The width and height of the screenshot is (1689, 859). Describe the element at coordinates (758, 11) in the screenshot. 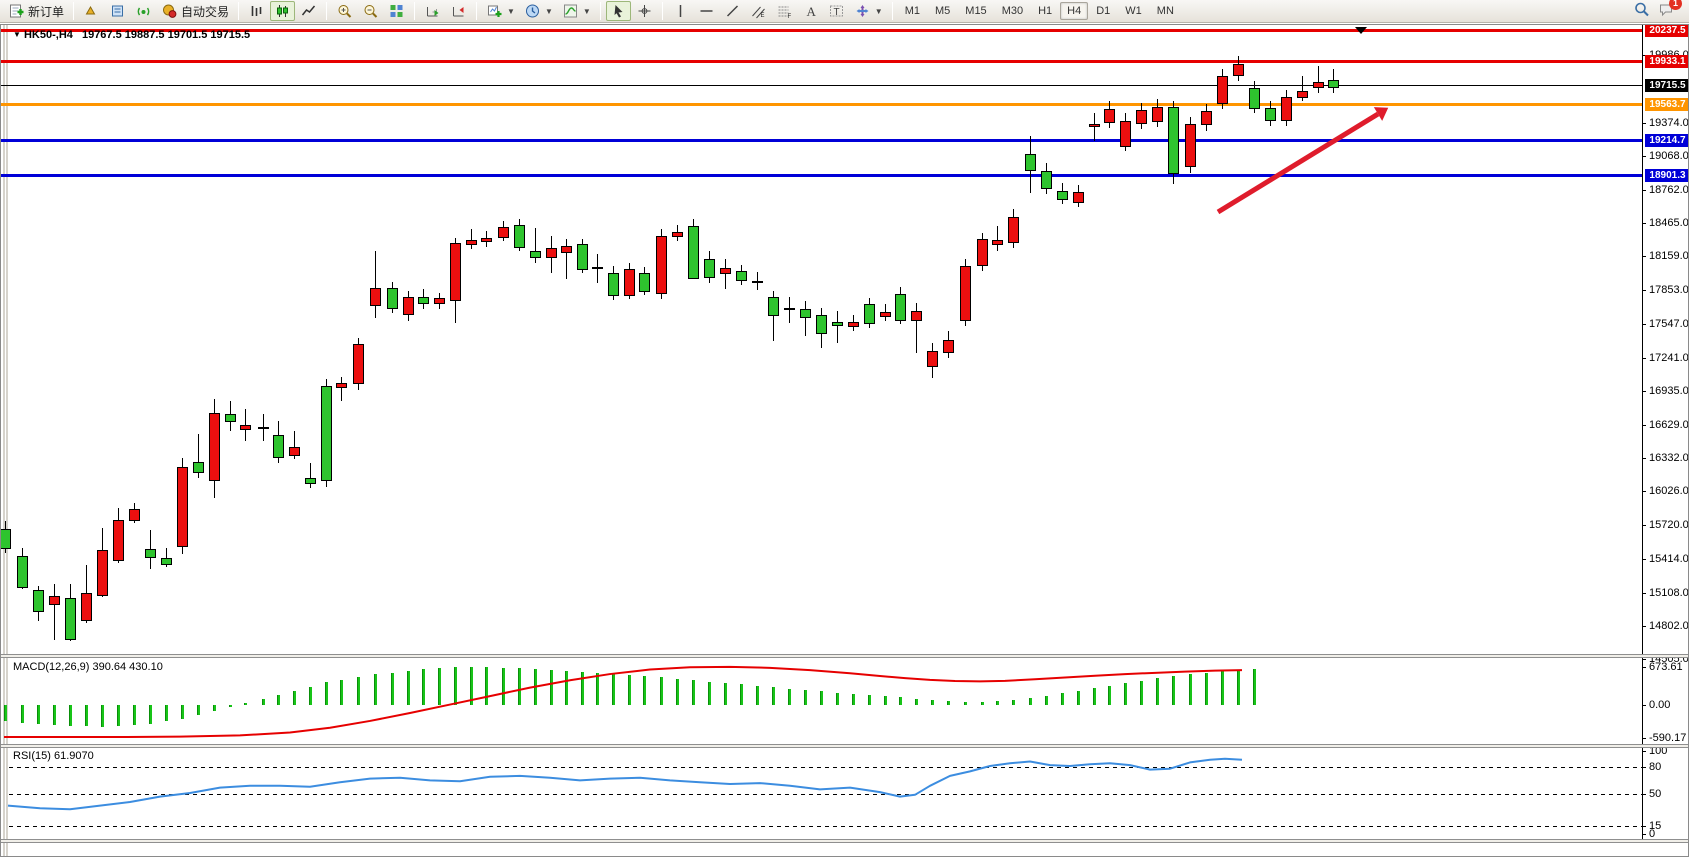

I see `channel-button: E` at that location.